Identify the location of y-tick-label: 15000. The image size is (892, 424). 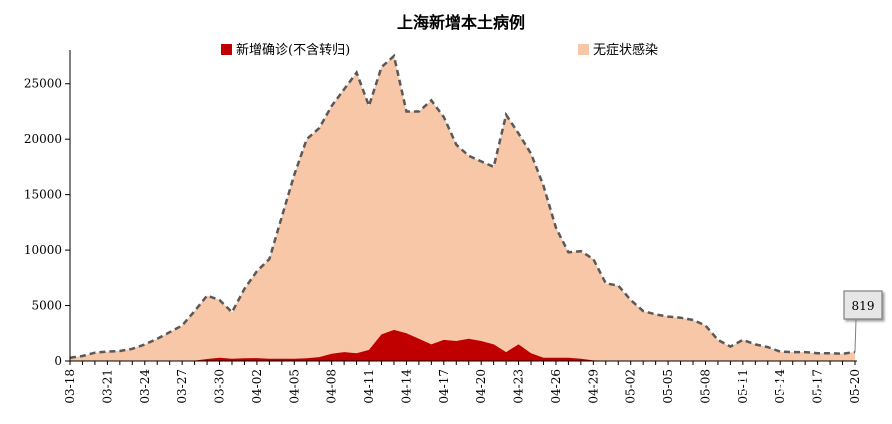
(43, 195).